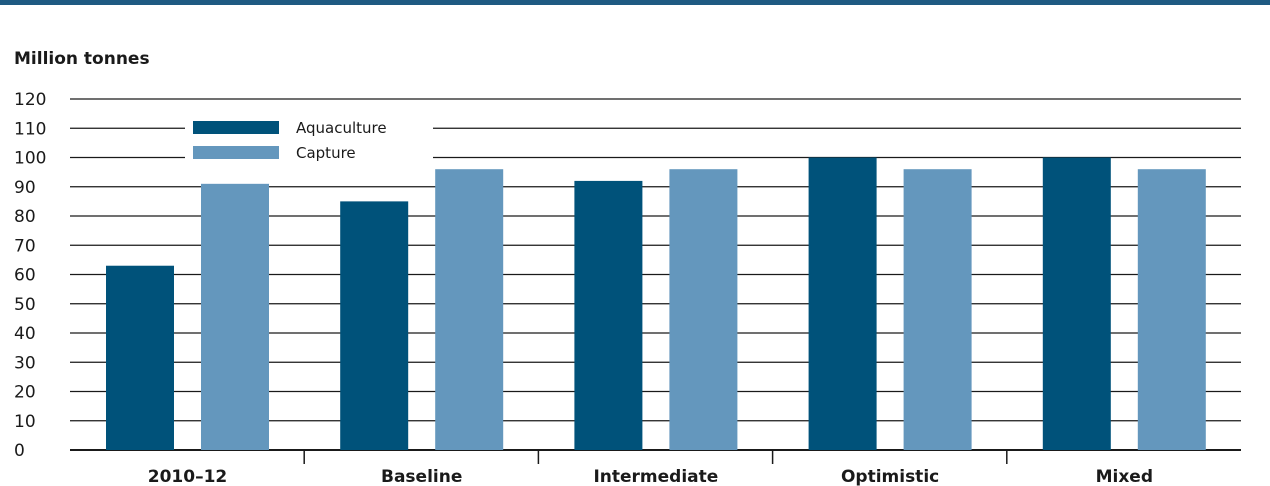 The height and width of the screenshot is (486, 1270). What do you see at coordinates (30, 129) in the screenshot?
I see `y-tick-label: 110` at bounding box center [30, 129].